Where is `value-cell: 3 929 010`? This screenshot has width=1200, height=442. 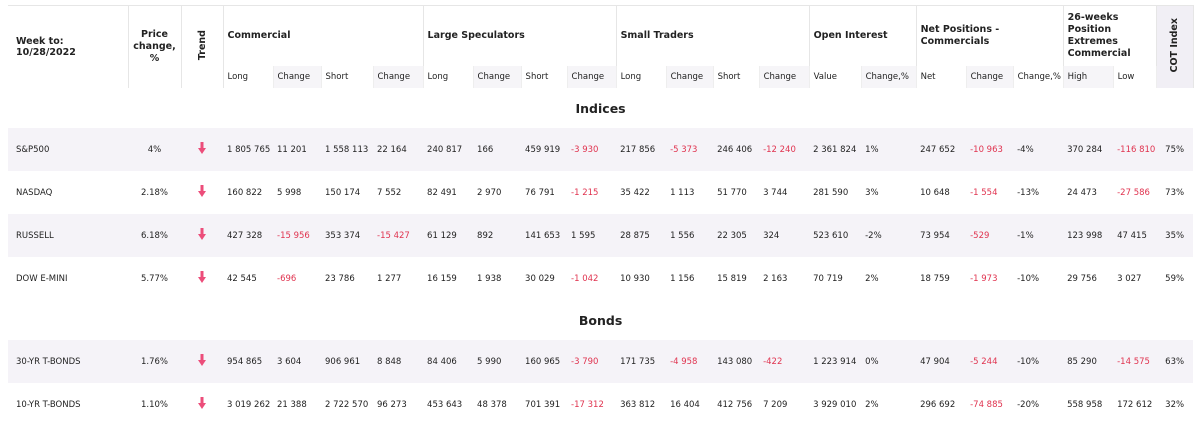
value-cell: 3 929 010 is located at coordinates (835, 404).